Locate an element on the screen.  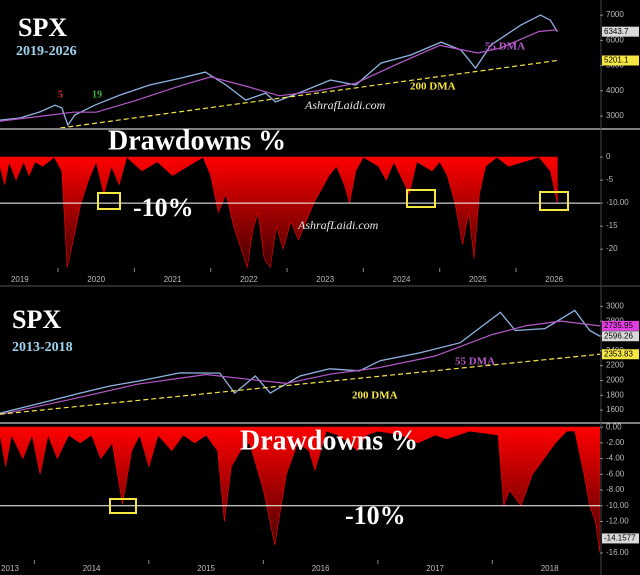
y-tick-label: 4000 is located at coordinates (615, 90).